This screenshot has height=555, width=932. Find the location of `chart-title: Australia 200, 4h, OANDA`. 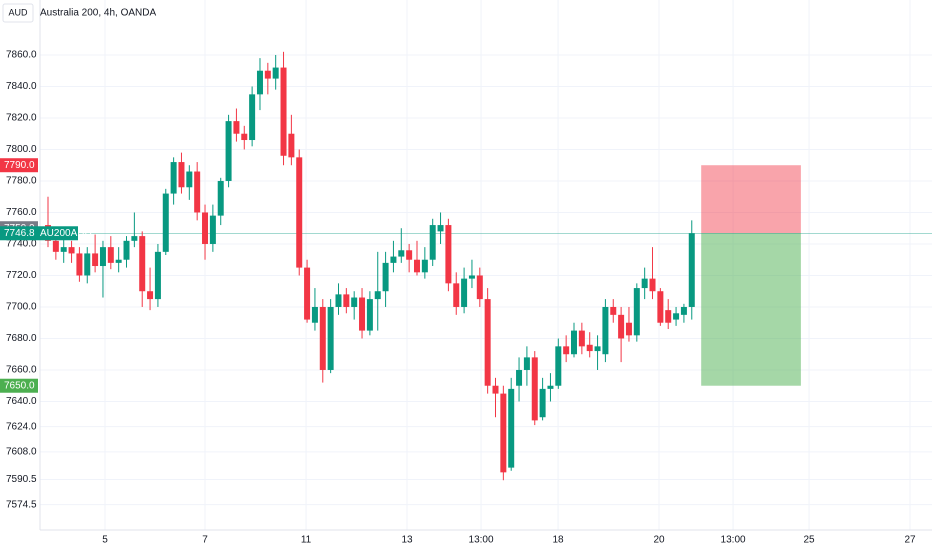

chart-title: Australia 200, 4h, OANDA is located at coordinates (98, 13).